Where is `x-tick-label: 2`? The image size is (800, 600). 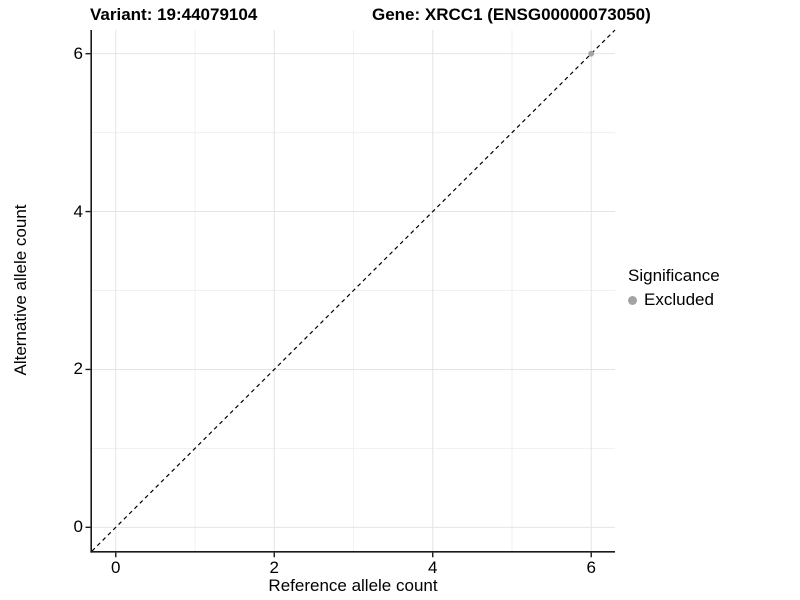
x-tick-label: 2 is located at coordinates (274, 567).